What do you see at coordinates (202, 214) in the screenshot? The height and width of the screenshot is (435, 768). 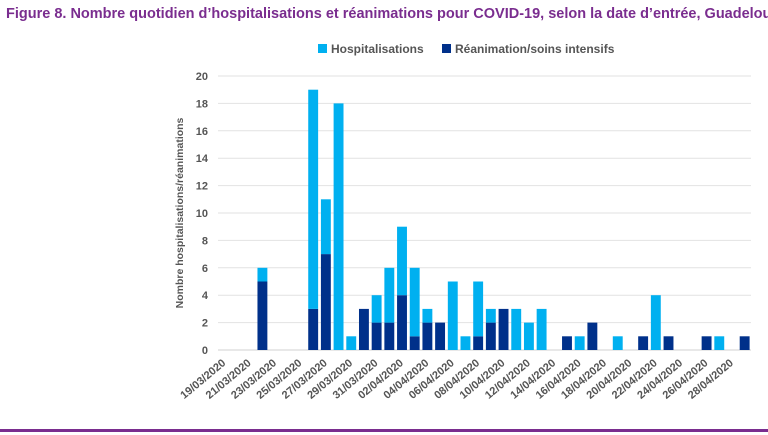 I see `y-tick-label: 10` at bounding box center [202, 214].